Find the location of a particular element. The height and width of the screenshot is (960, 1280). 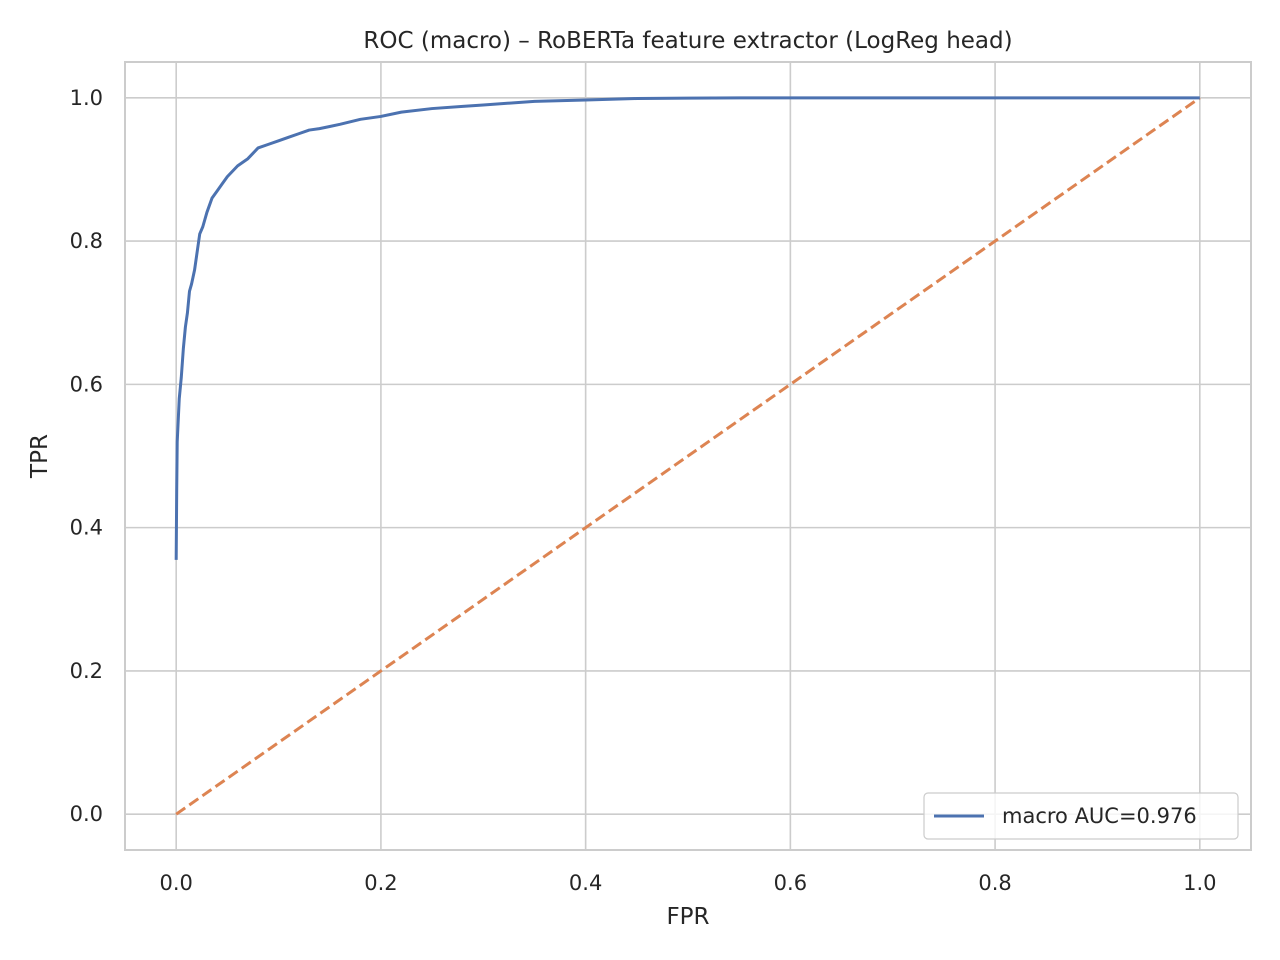

x-tick-label: 0.6 is located at coordinates (790, 883).